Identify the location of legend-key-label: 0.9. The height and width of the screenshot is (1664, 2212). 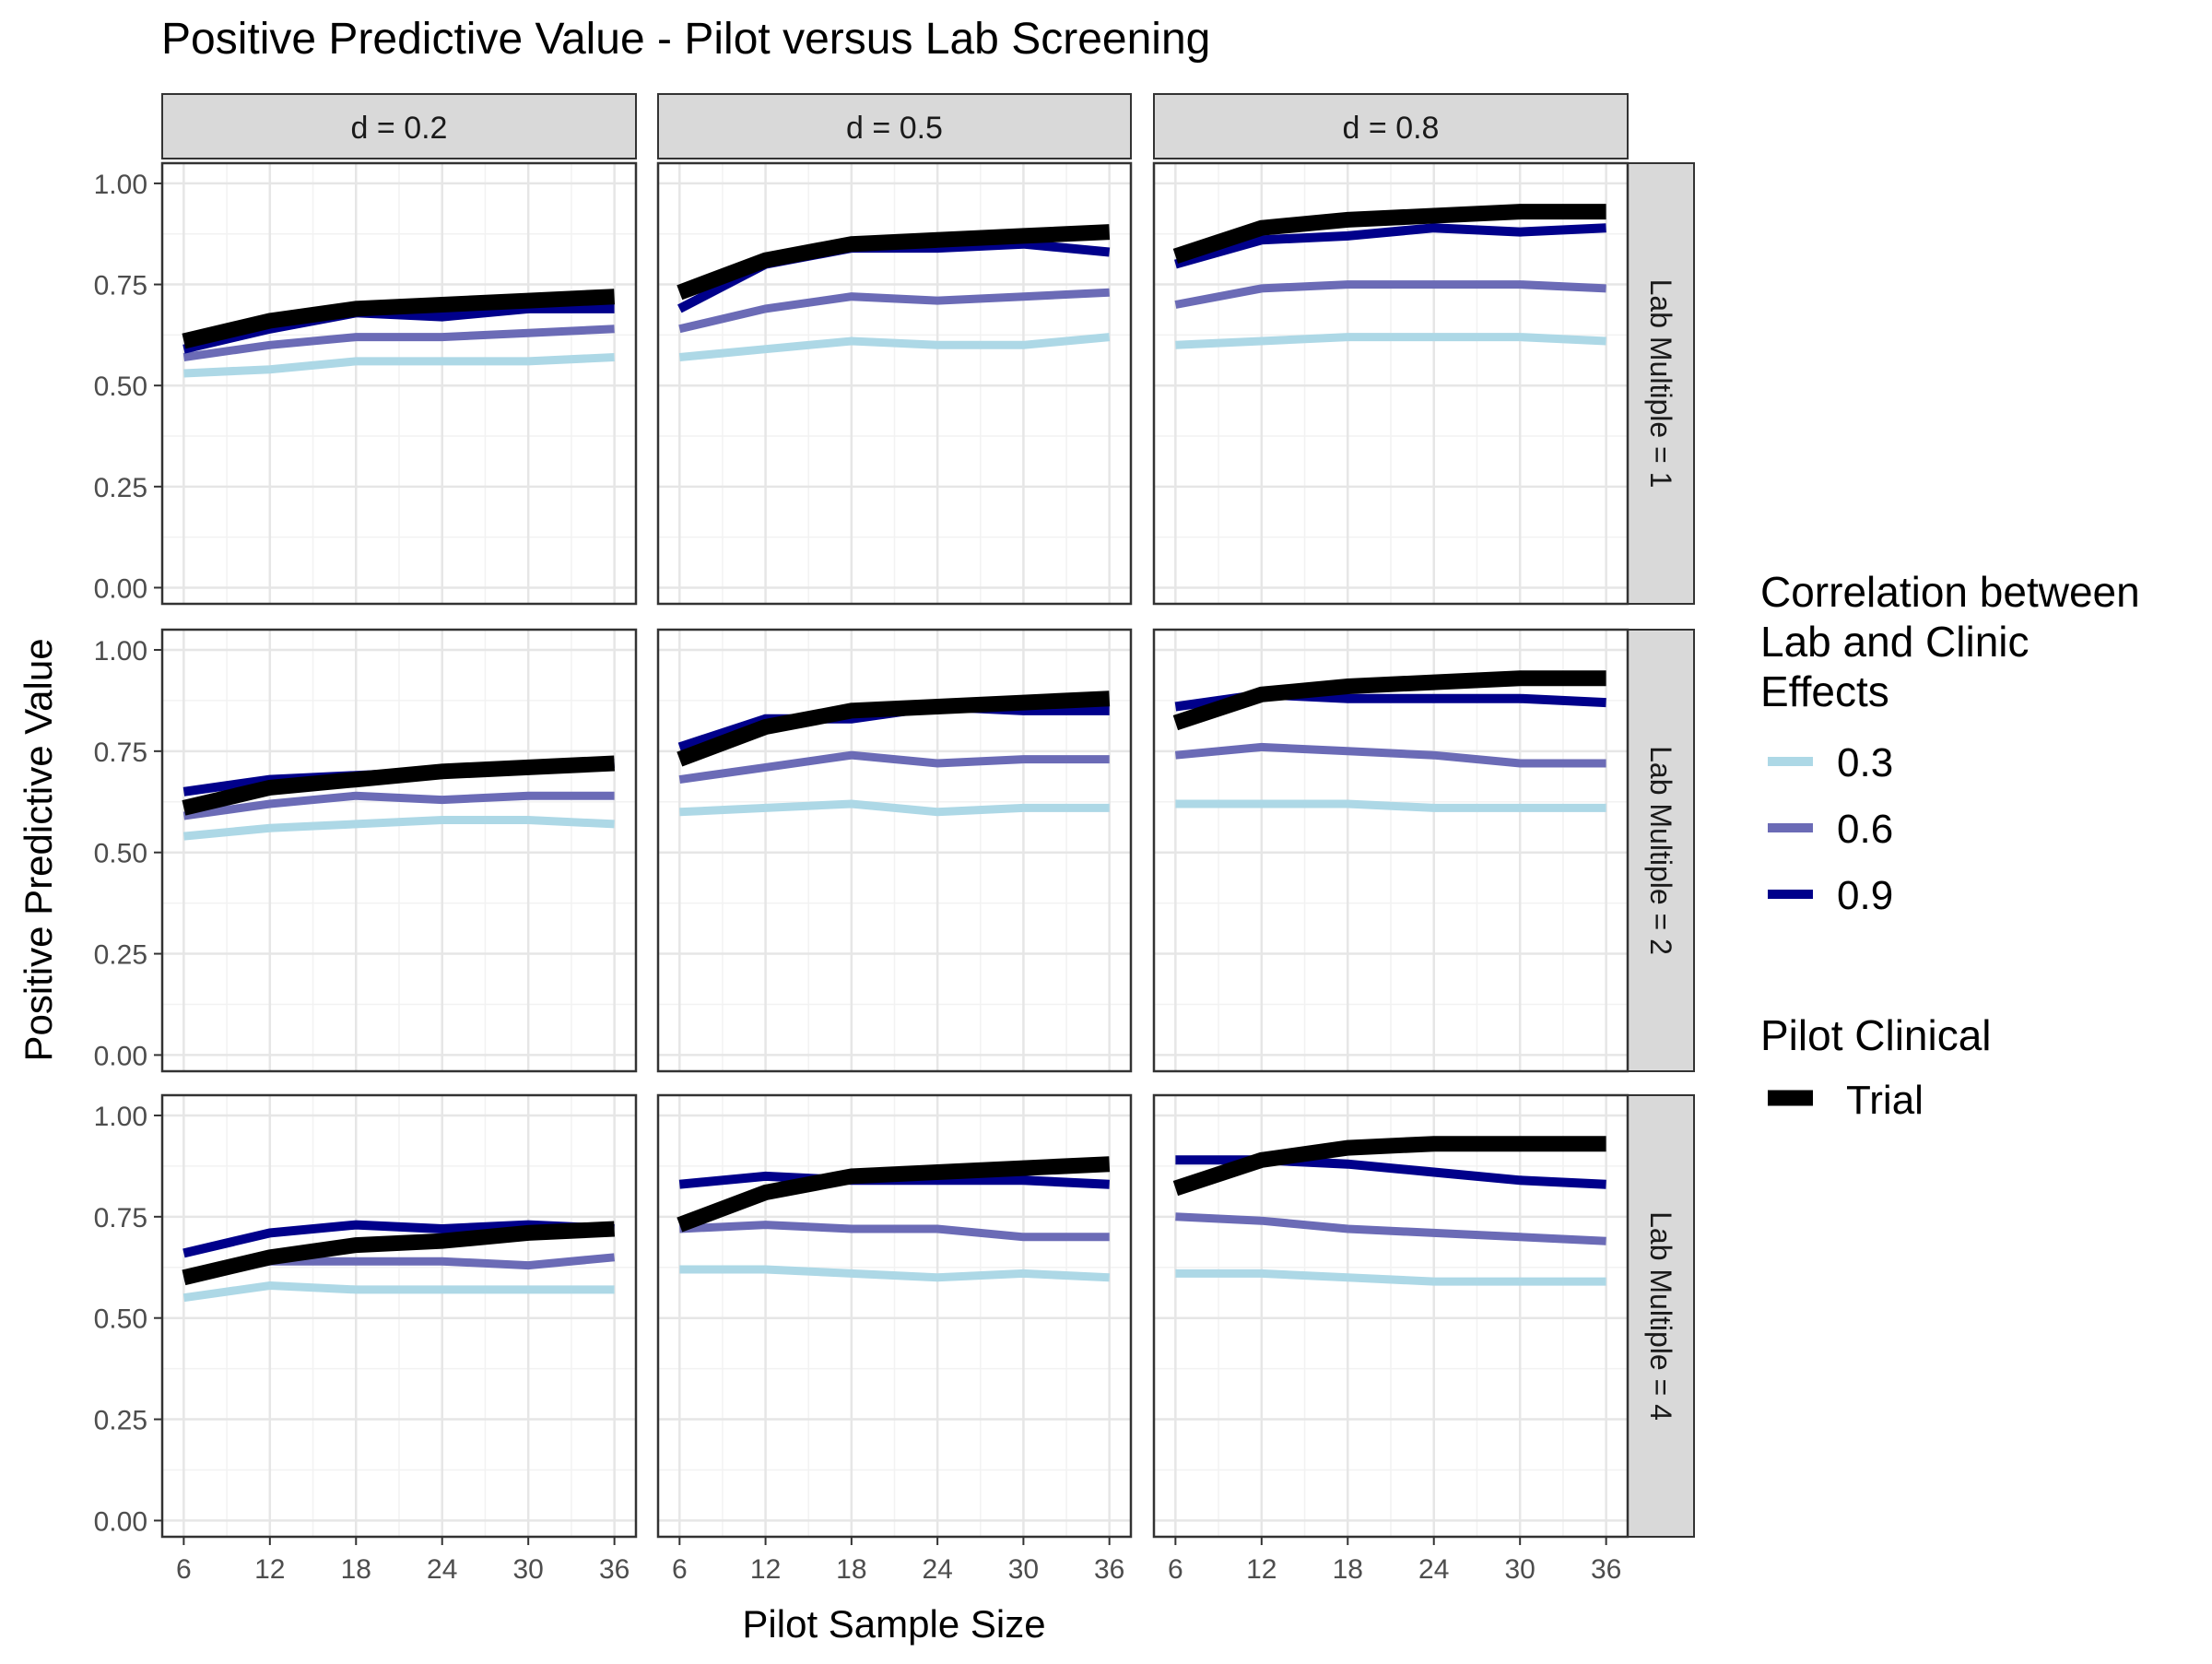
(1865, 895).